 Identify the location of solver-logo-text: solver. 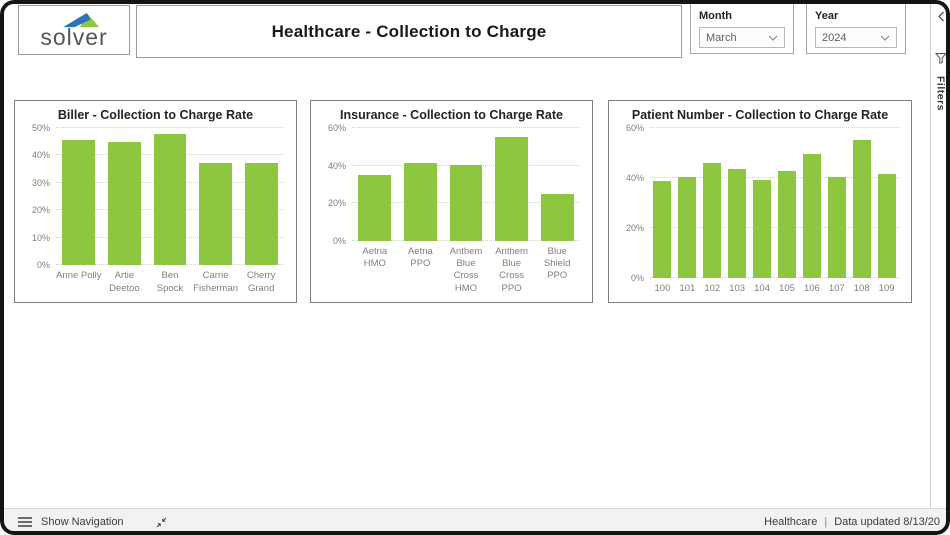
(74, 36).